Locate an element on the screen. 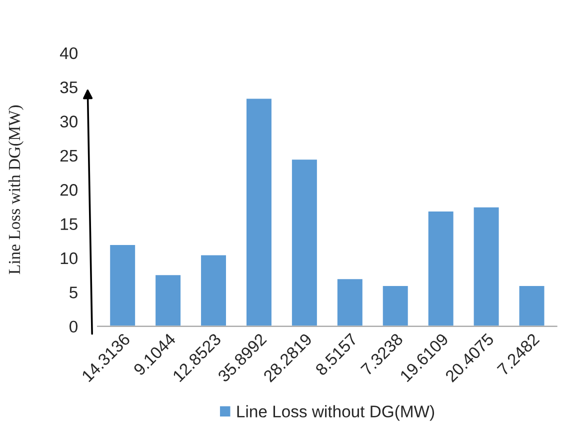 The height and width of the screenshot is (441, 574). y-tick-label: 5 is located at coordinates (74, 292).